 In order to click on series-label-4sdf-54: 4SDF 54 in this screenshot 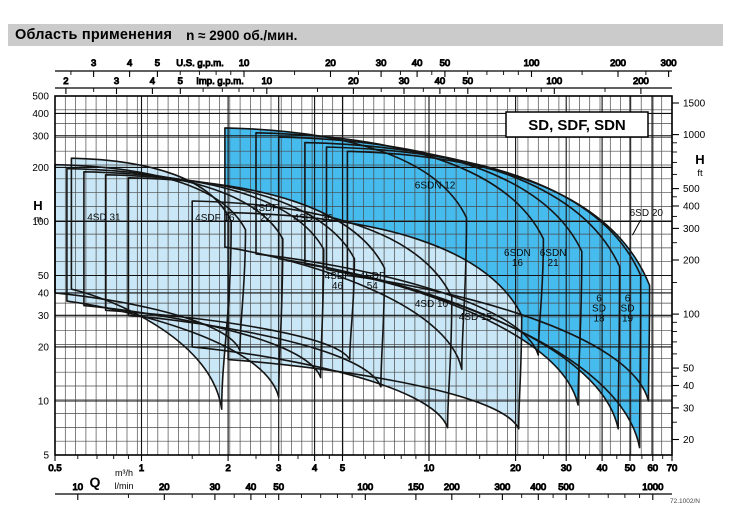, I will do `click(373, 281)`.